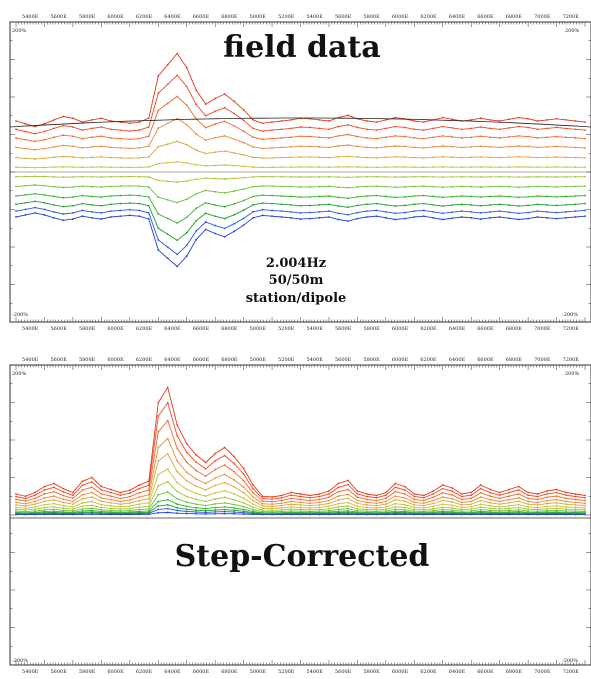 The width and height of the screenshot is (591, 679). I want to click on x-tick-label: 6600E, so click(485, 672).